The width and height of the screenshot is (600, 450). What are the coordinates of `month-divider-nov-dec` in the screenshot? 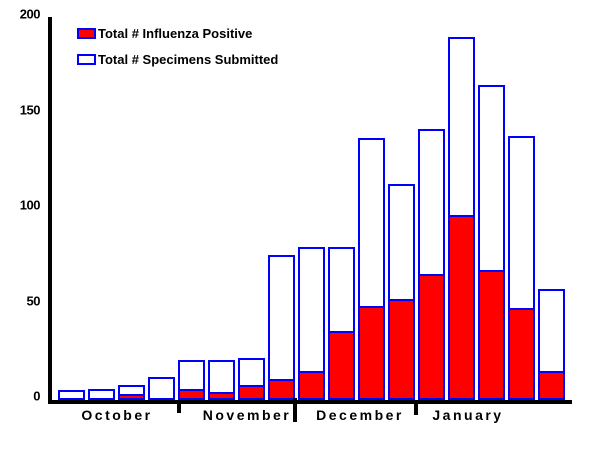 It's located at (295, 410).